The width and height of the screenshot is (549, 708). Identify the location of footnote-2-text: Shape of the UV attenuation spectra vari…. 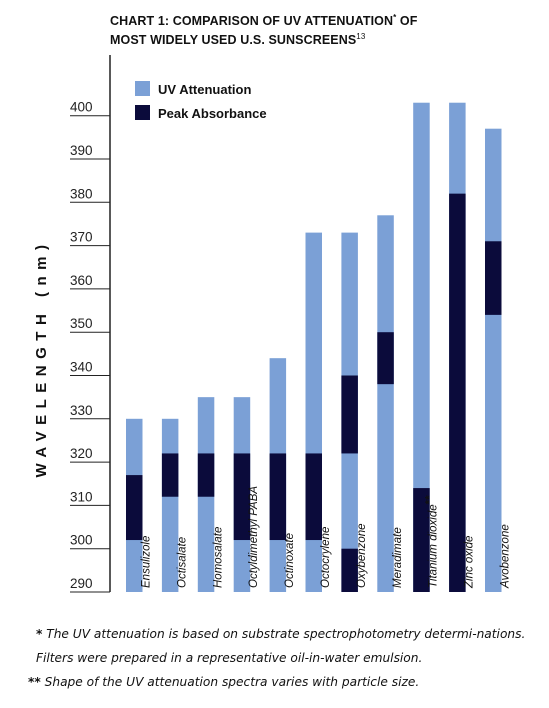
(232, 682).